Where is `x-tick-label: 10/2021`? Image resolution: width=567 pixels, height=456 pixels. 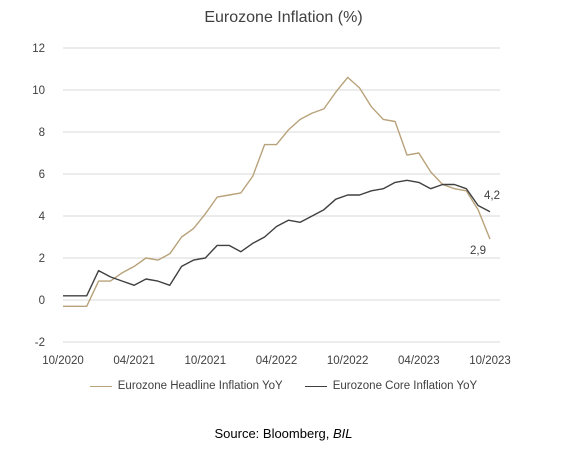 x-tick-label: 10/2021 is located at coordinates (206, 361).